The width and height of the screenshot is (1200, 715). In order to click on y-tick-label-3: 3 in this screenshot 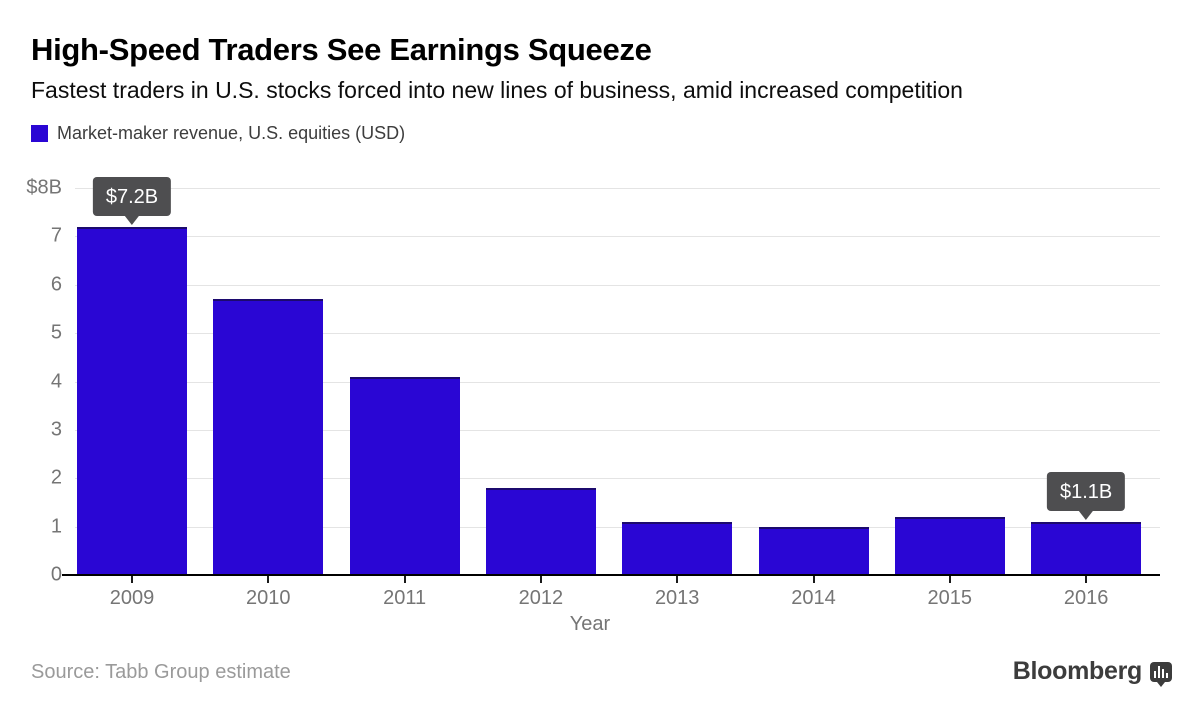, I will do `click(56, 429)`.